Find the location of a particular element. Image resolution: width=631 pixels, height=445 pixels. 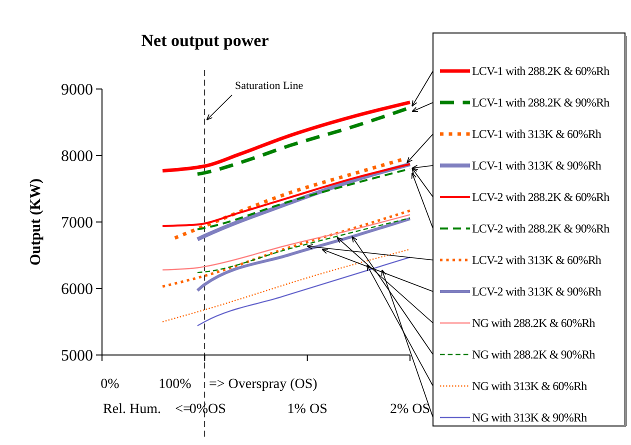

legend-label: LCV-2 with 313K & 90%Rh is located at coordinates (537, 291).